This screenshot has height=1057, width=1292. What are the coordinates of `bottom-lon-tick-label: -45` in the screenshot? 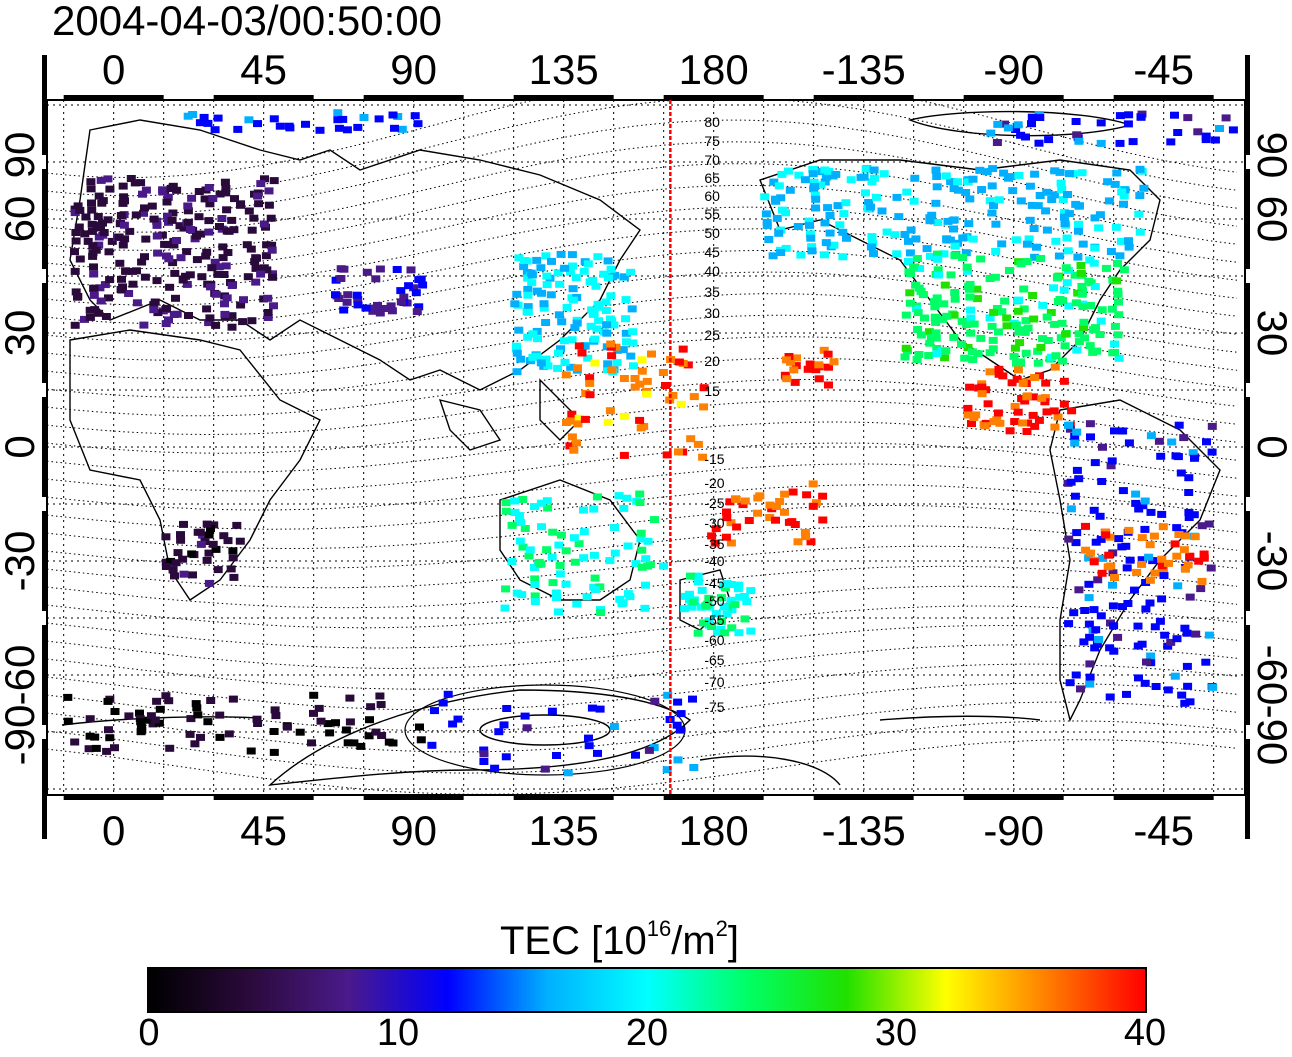 It's located at (1163, 830).